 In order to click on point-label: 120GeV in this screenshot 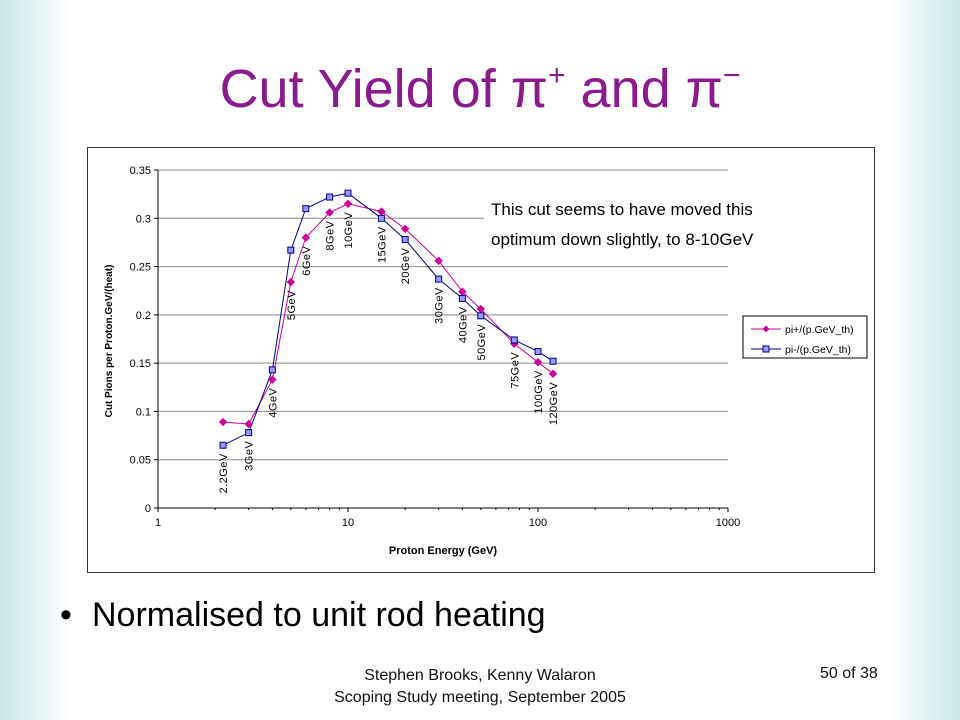, I will do `click(554, 404)`.